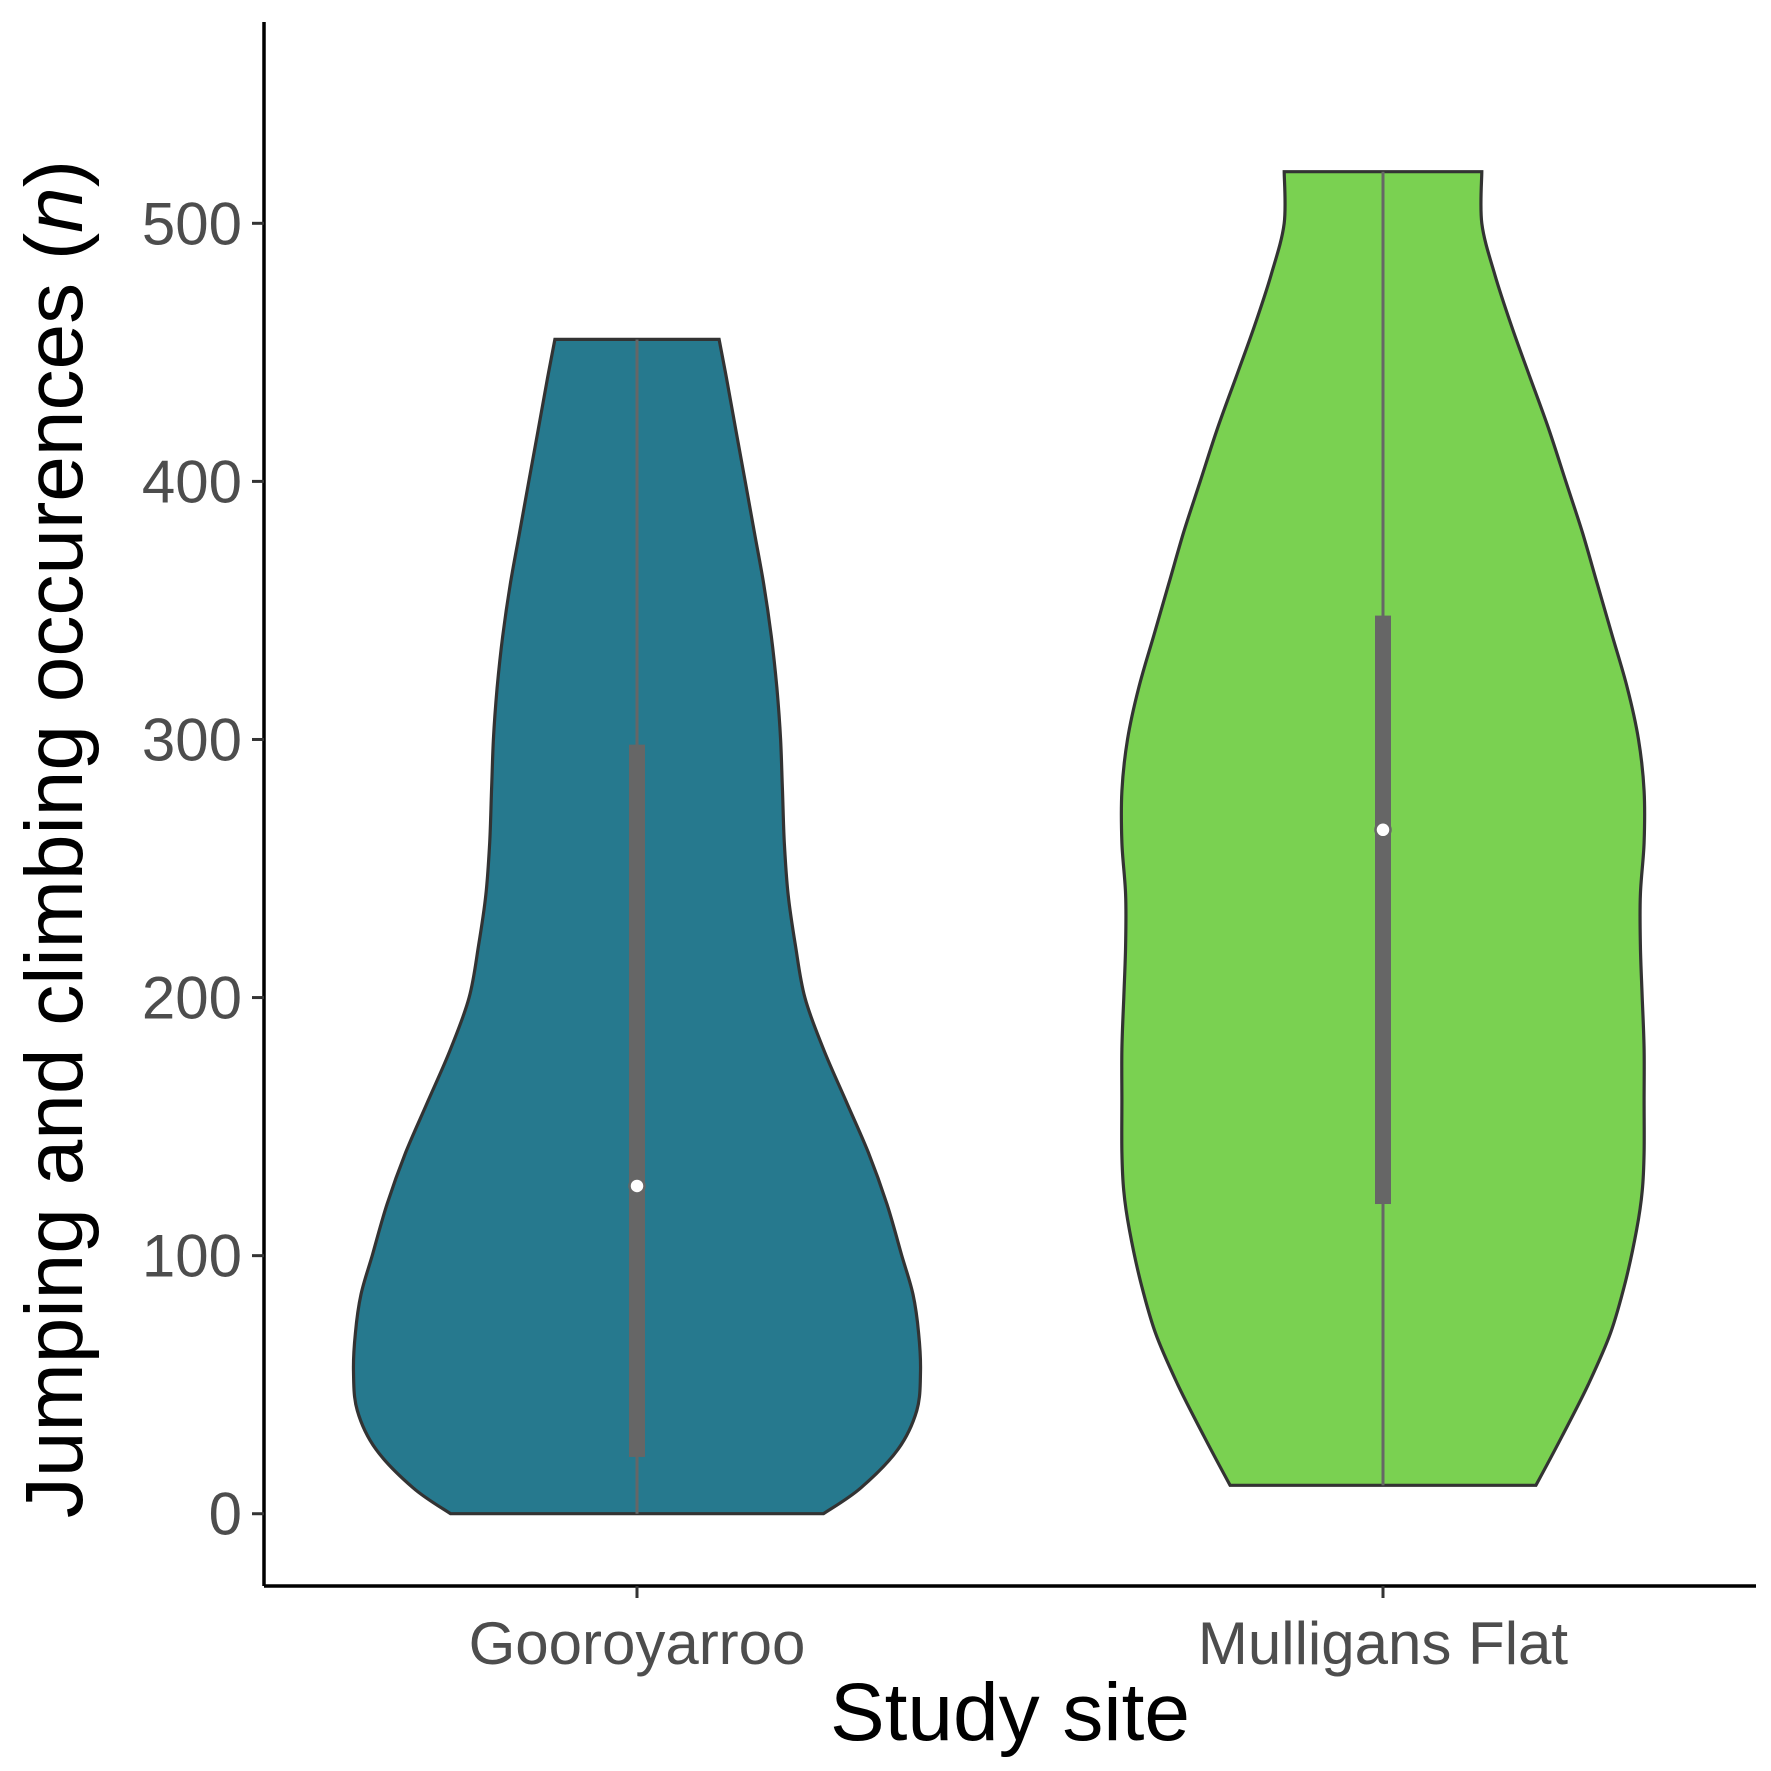 Image resolution: width=1771 pixels, height=1771 pixels. I want to click on y-tick-label: 100, so click(192, 1256).